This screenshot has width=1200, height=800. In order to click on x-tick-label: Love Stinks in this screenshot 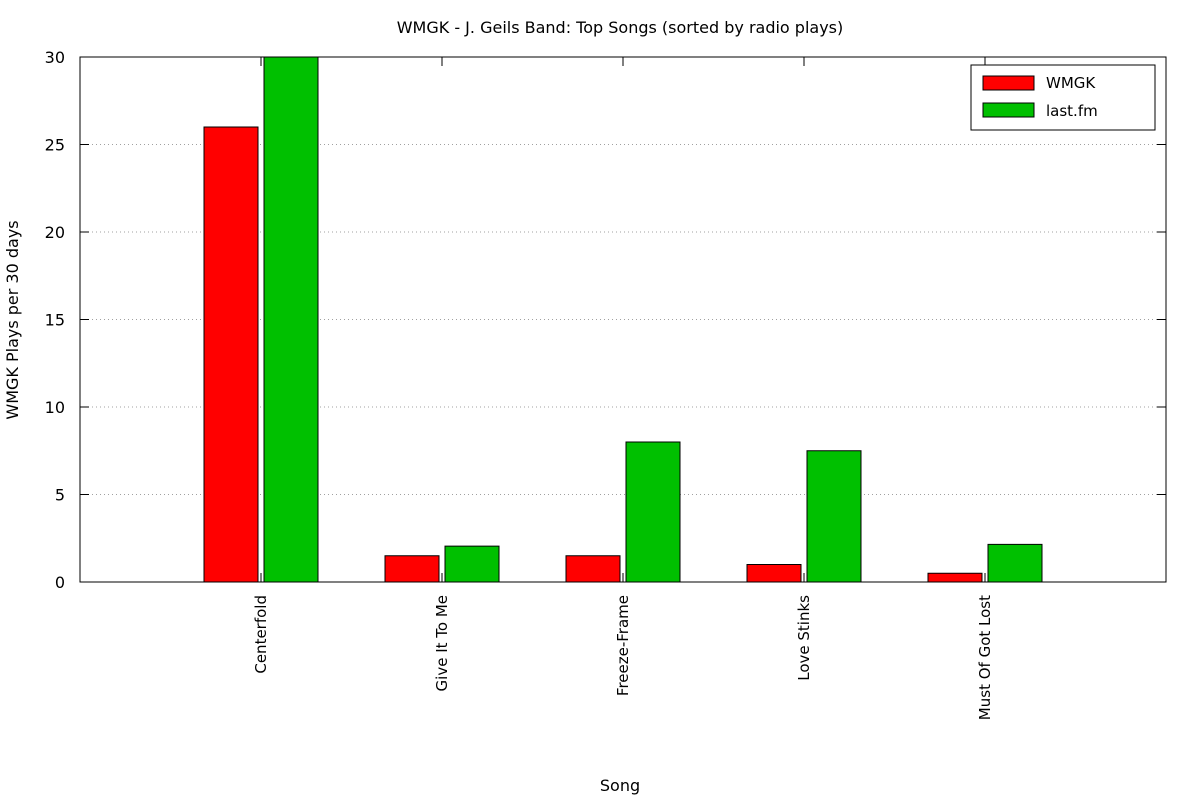, I will do `click(804, 638)`.